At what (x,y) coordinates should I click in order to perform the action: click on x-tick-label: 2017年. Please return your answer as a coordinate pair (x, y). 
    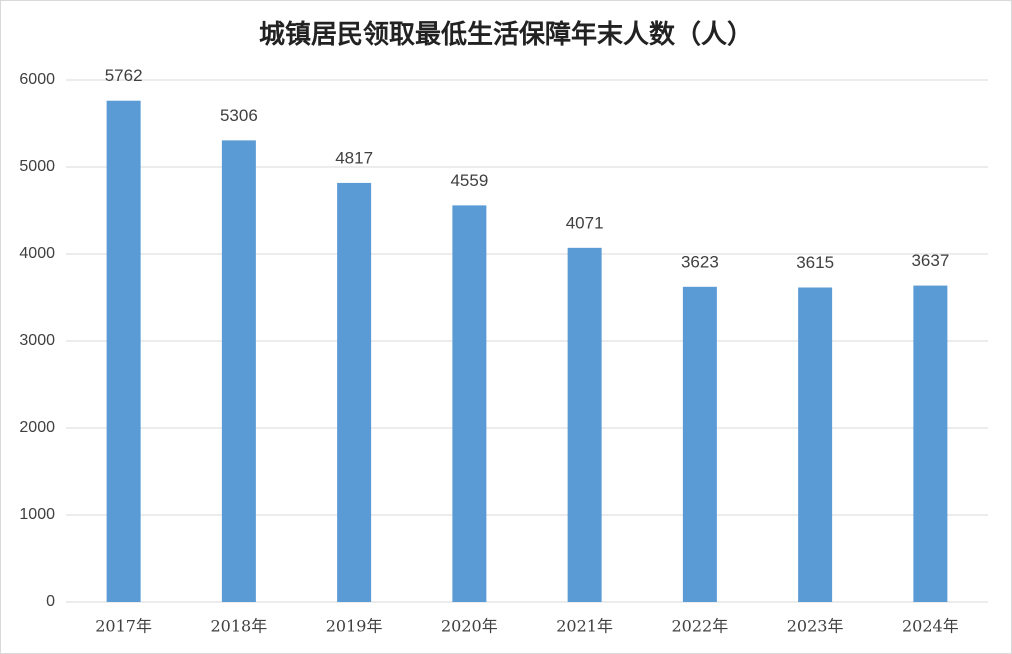
    Looking at the image, I should click on (123, 626).